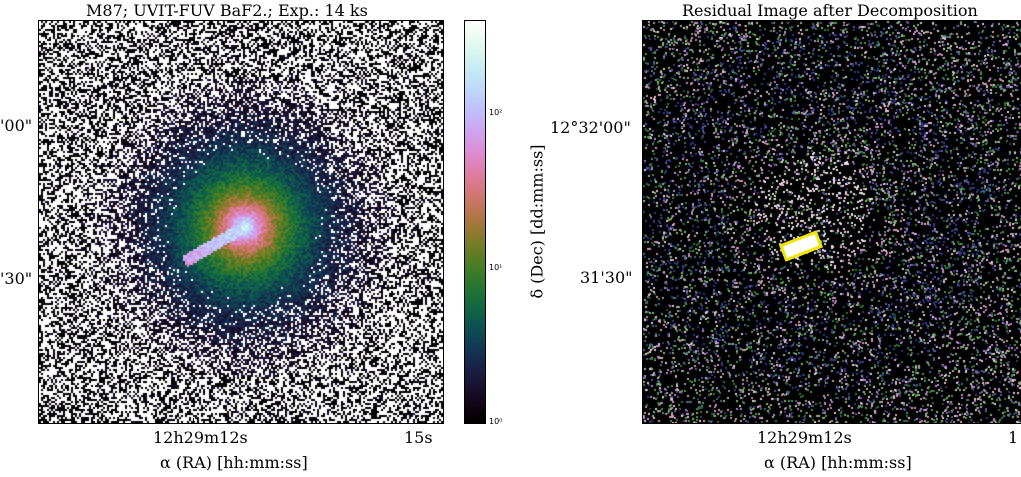  What do you see at coordinates (838, 462) in the screenshot?
I see `right-x-axis-label: α (RA) [hh:mm:ss]` at bounding box center [838, 462].